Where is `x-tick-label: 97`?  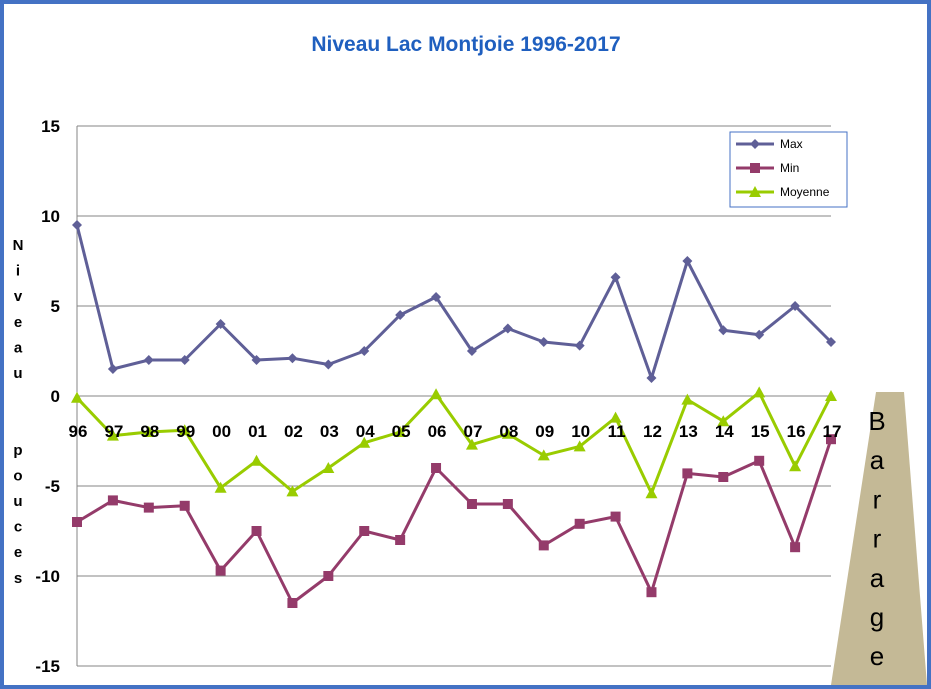 x-tick-label: 97 is located at coordinates (113, 431).